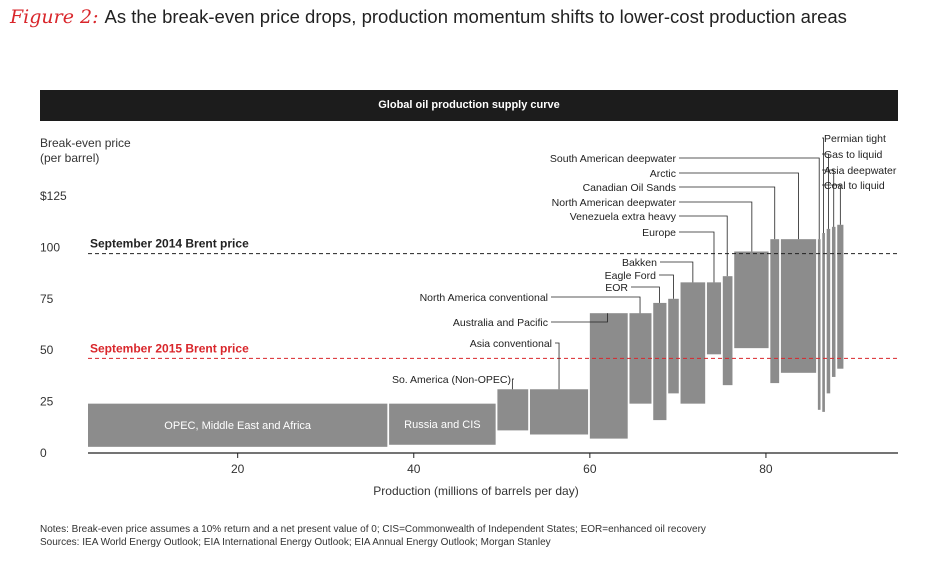 The width and height of the screenshot is (950, 562). What do you see at coordinates (608, 376) in the screenshot?
I see `bar-australia-and-pacific` at bounding box center [608, 376].